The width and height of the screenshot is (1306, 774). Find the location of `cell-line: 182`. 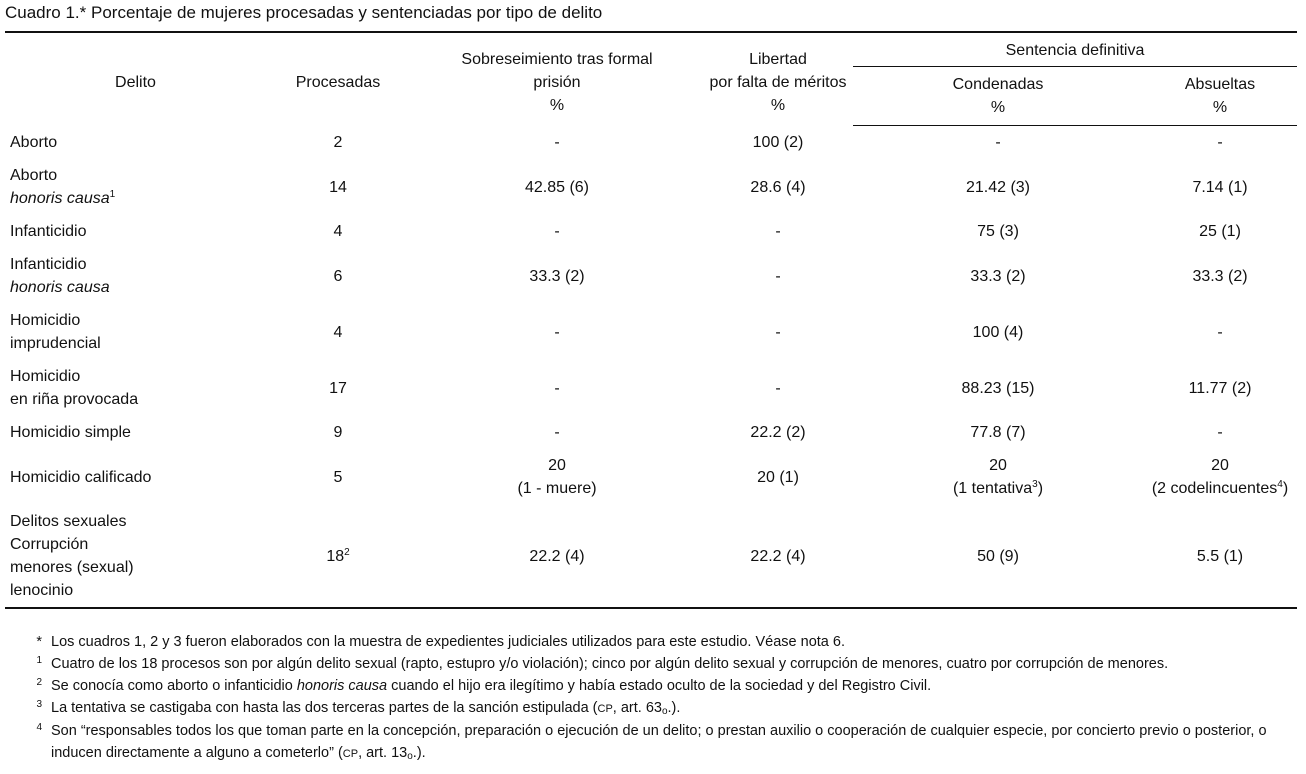

cell-line: 182 is located at coordinates (338, 556).